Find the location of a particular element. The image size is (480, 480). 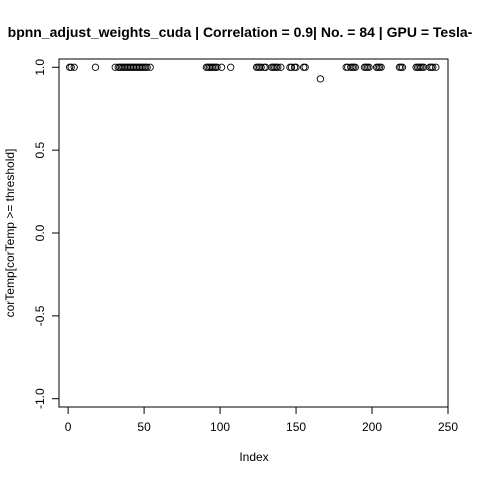

x-axis-label: Index is located at coordinates (253, 457).